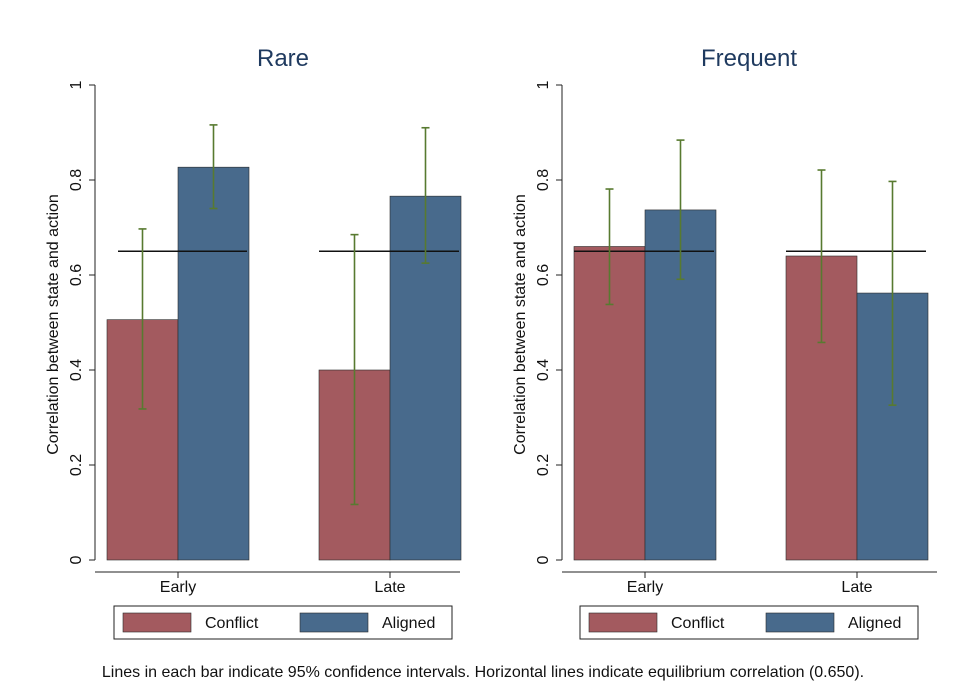  What do you see at coordinates (213, 363) in the screenshot?
I see `bar-aligned-early` at bounding box center [213, 363].